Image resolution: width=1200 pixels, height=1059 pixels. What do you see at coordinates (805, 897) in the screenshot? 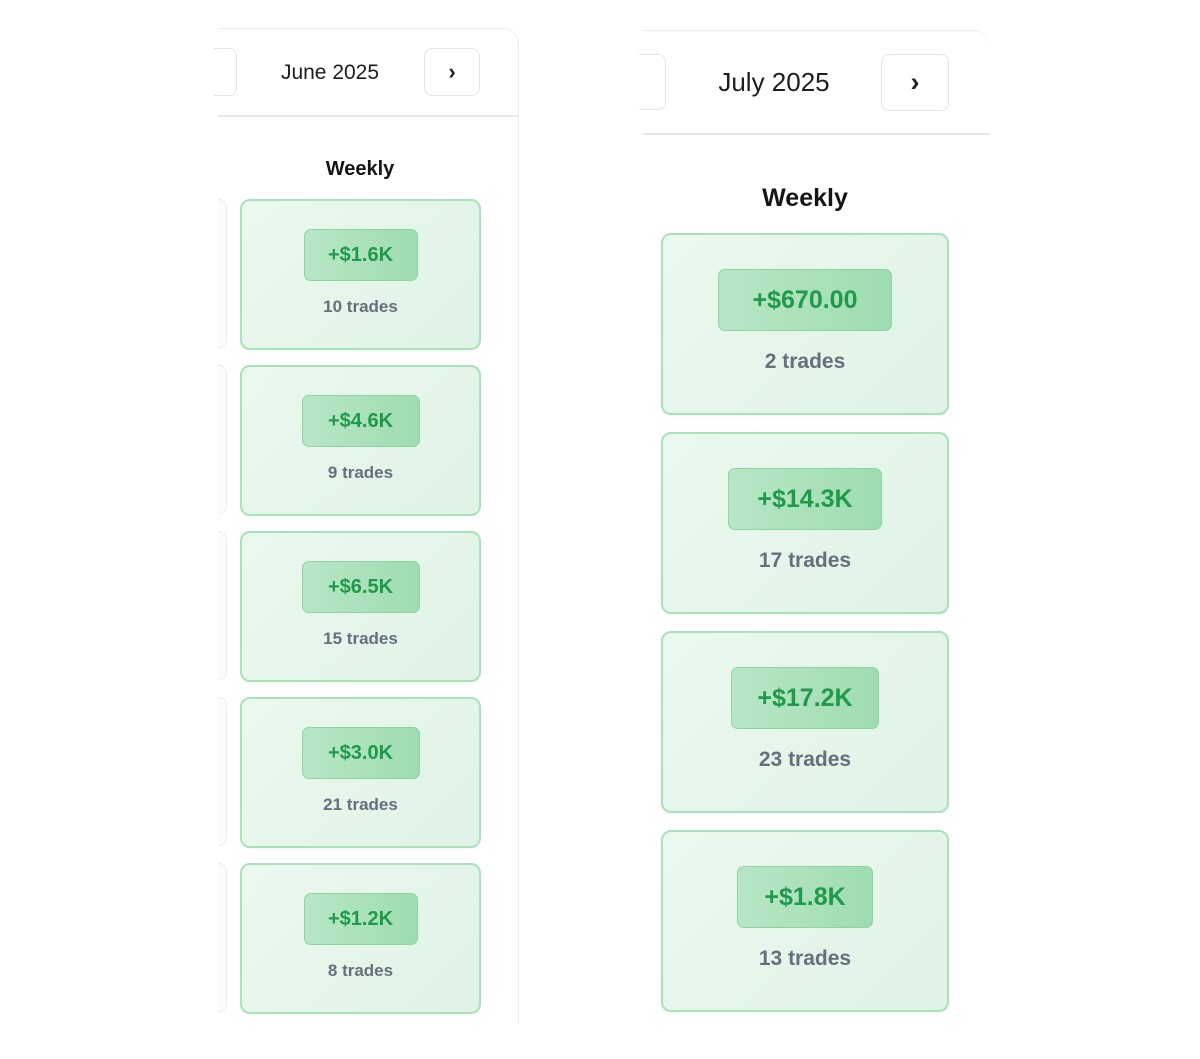
I see `weekly-pnl-badge: +$1.8K` at bounding box center [805, 897].